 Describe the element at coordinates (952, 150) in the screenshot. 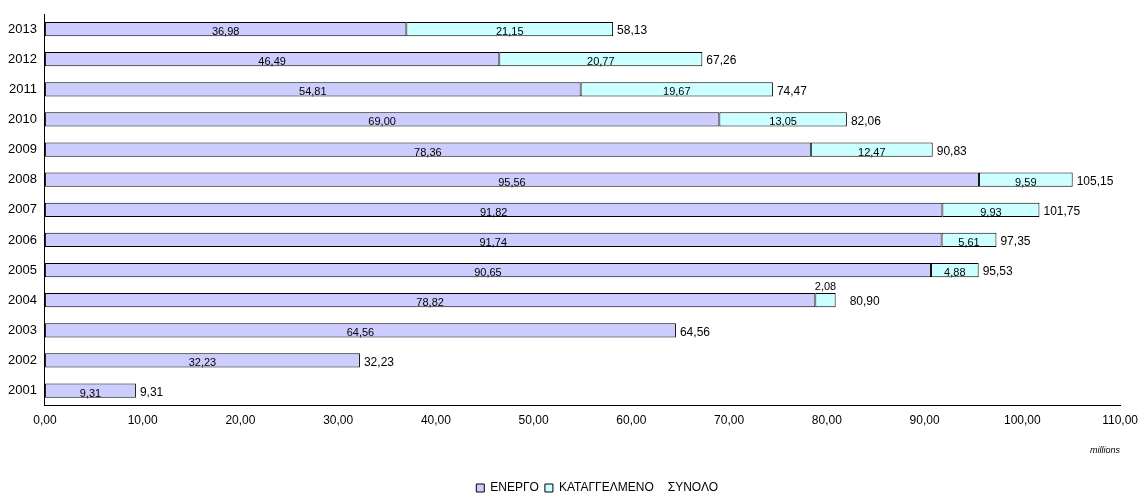

I see `total-label: 90,83` at that location.